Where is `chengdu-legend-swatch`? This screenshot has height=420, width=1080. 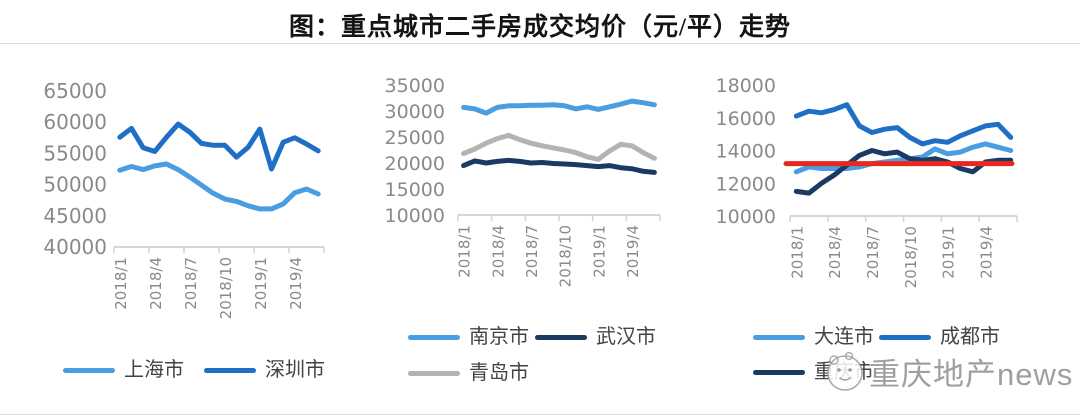 chengdu-legend-swatch is located at coordinates (905, 337).